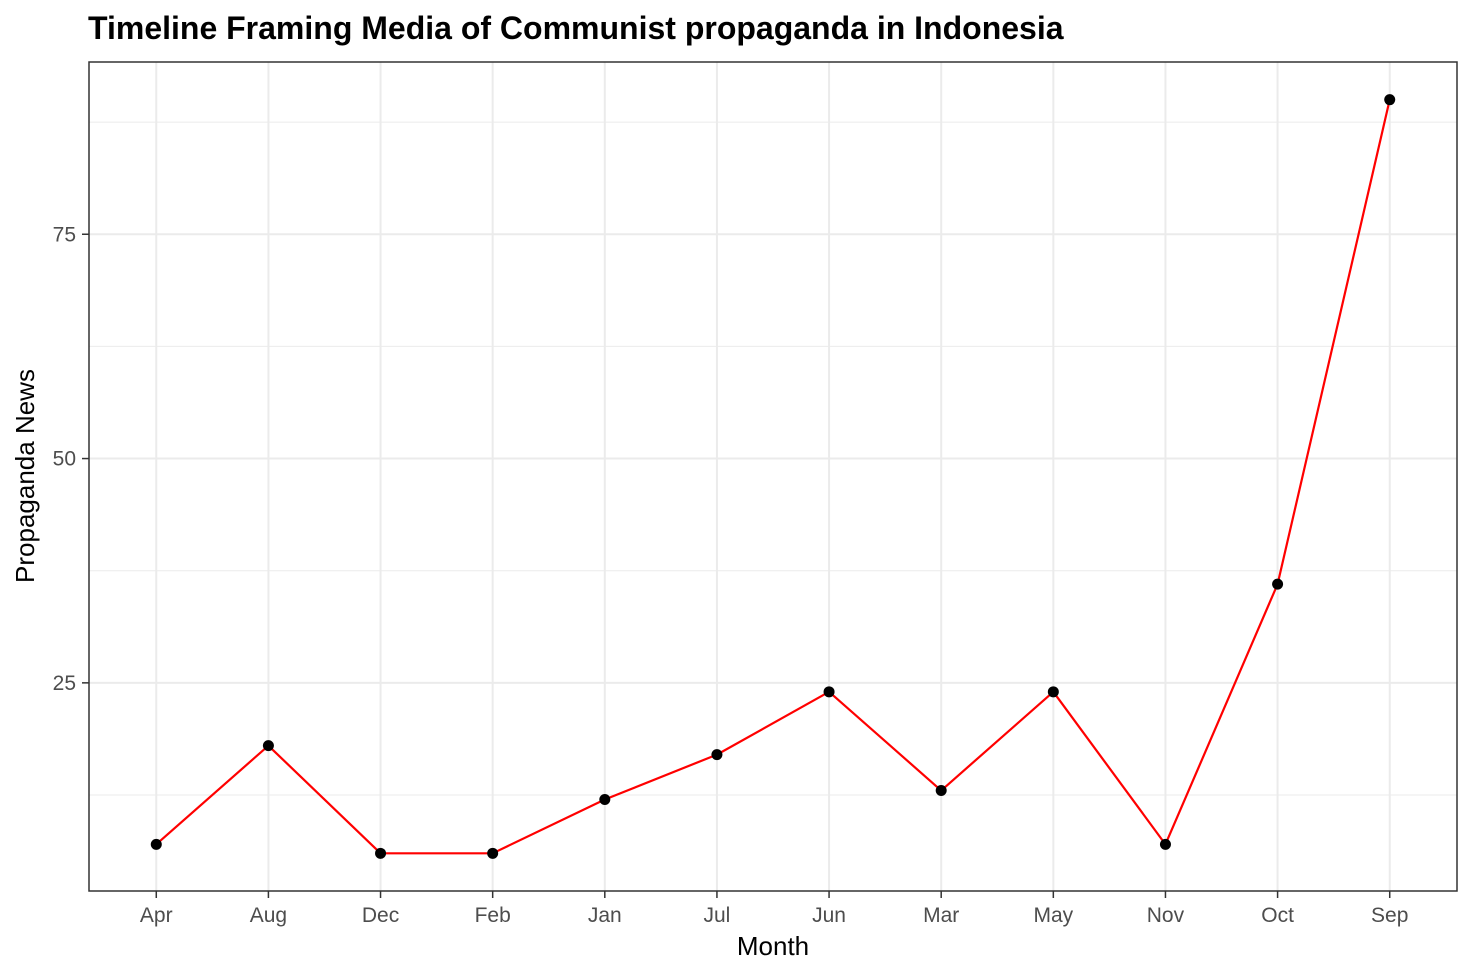 The image size is (1476, 976). Describe the element at coordinates (1053, 915) in the screenshot. I see `x-tick-label: May` at that location.